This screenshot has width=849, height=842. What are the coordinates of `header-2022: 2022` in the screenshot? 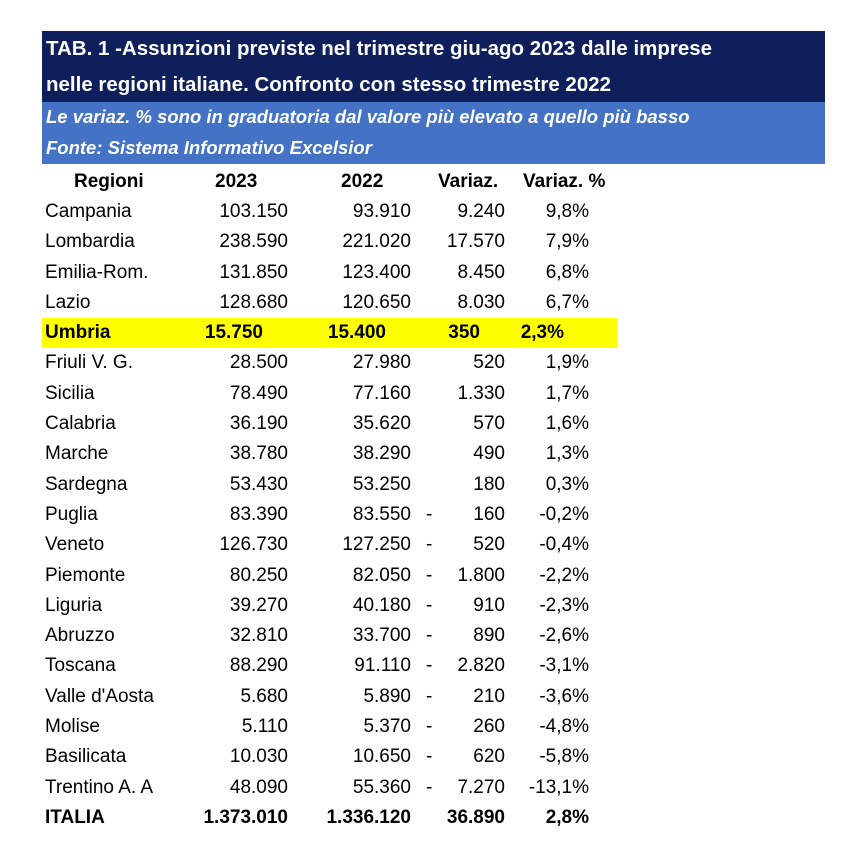 It's located at (362, 181).